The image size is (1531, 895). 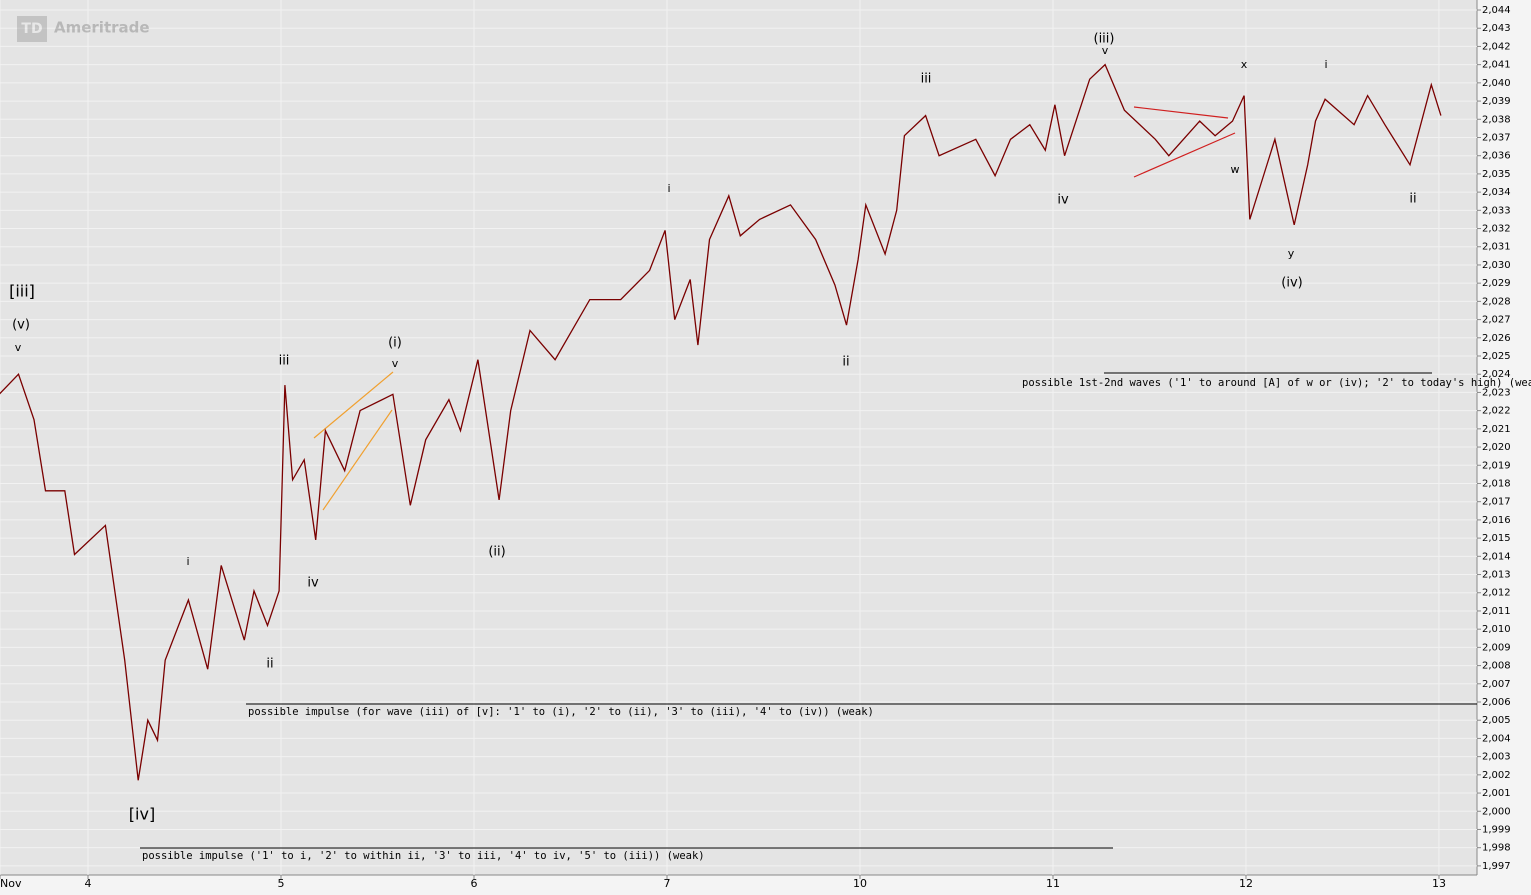 What do you see at coordinates (1496, 119) in the screenshot?
I see `y-tick-label: 2,038` at bounding box center [1496, 119].